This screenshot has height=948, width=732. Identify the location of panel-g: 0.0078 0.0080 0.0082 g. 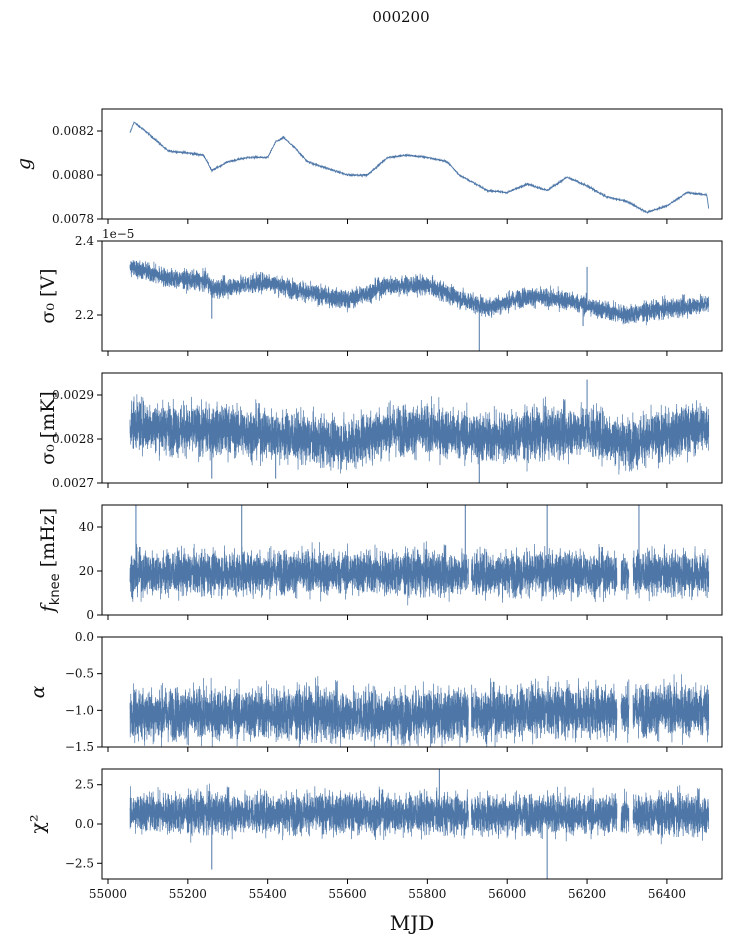
(368, 167).